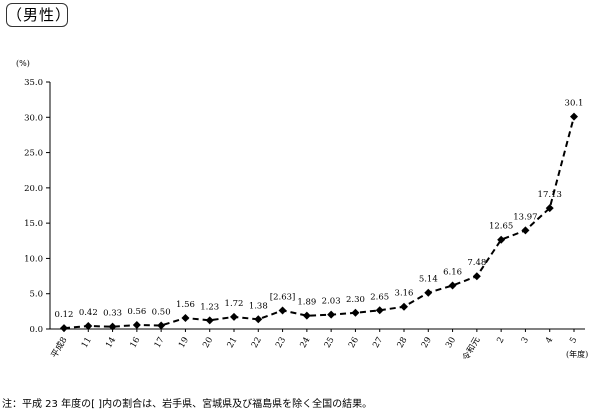 The width and height of the screenshot is (594, 411). What do you see at coordinates (59, 347) in the screenshot?
I see `x-tick-label: 平成8` at bounding box center [59, 347].